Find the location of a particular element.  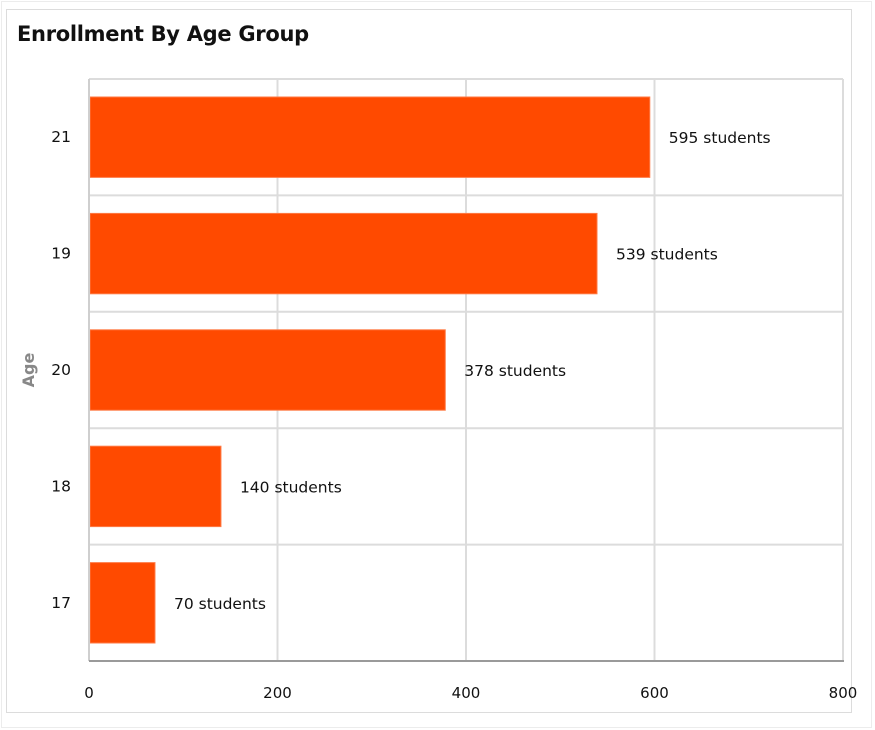

y-tick-label: 18 is located at coordinates (61, 486).